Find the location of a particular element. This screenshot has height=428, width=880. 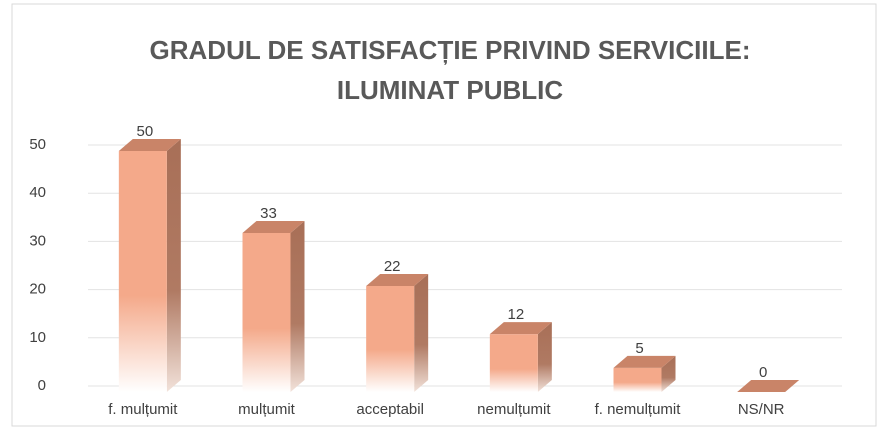

y-tick-label: 50 is located at coordinates (37, 144).